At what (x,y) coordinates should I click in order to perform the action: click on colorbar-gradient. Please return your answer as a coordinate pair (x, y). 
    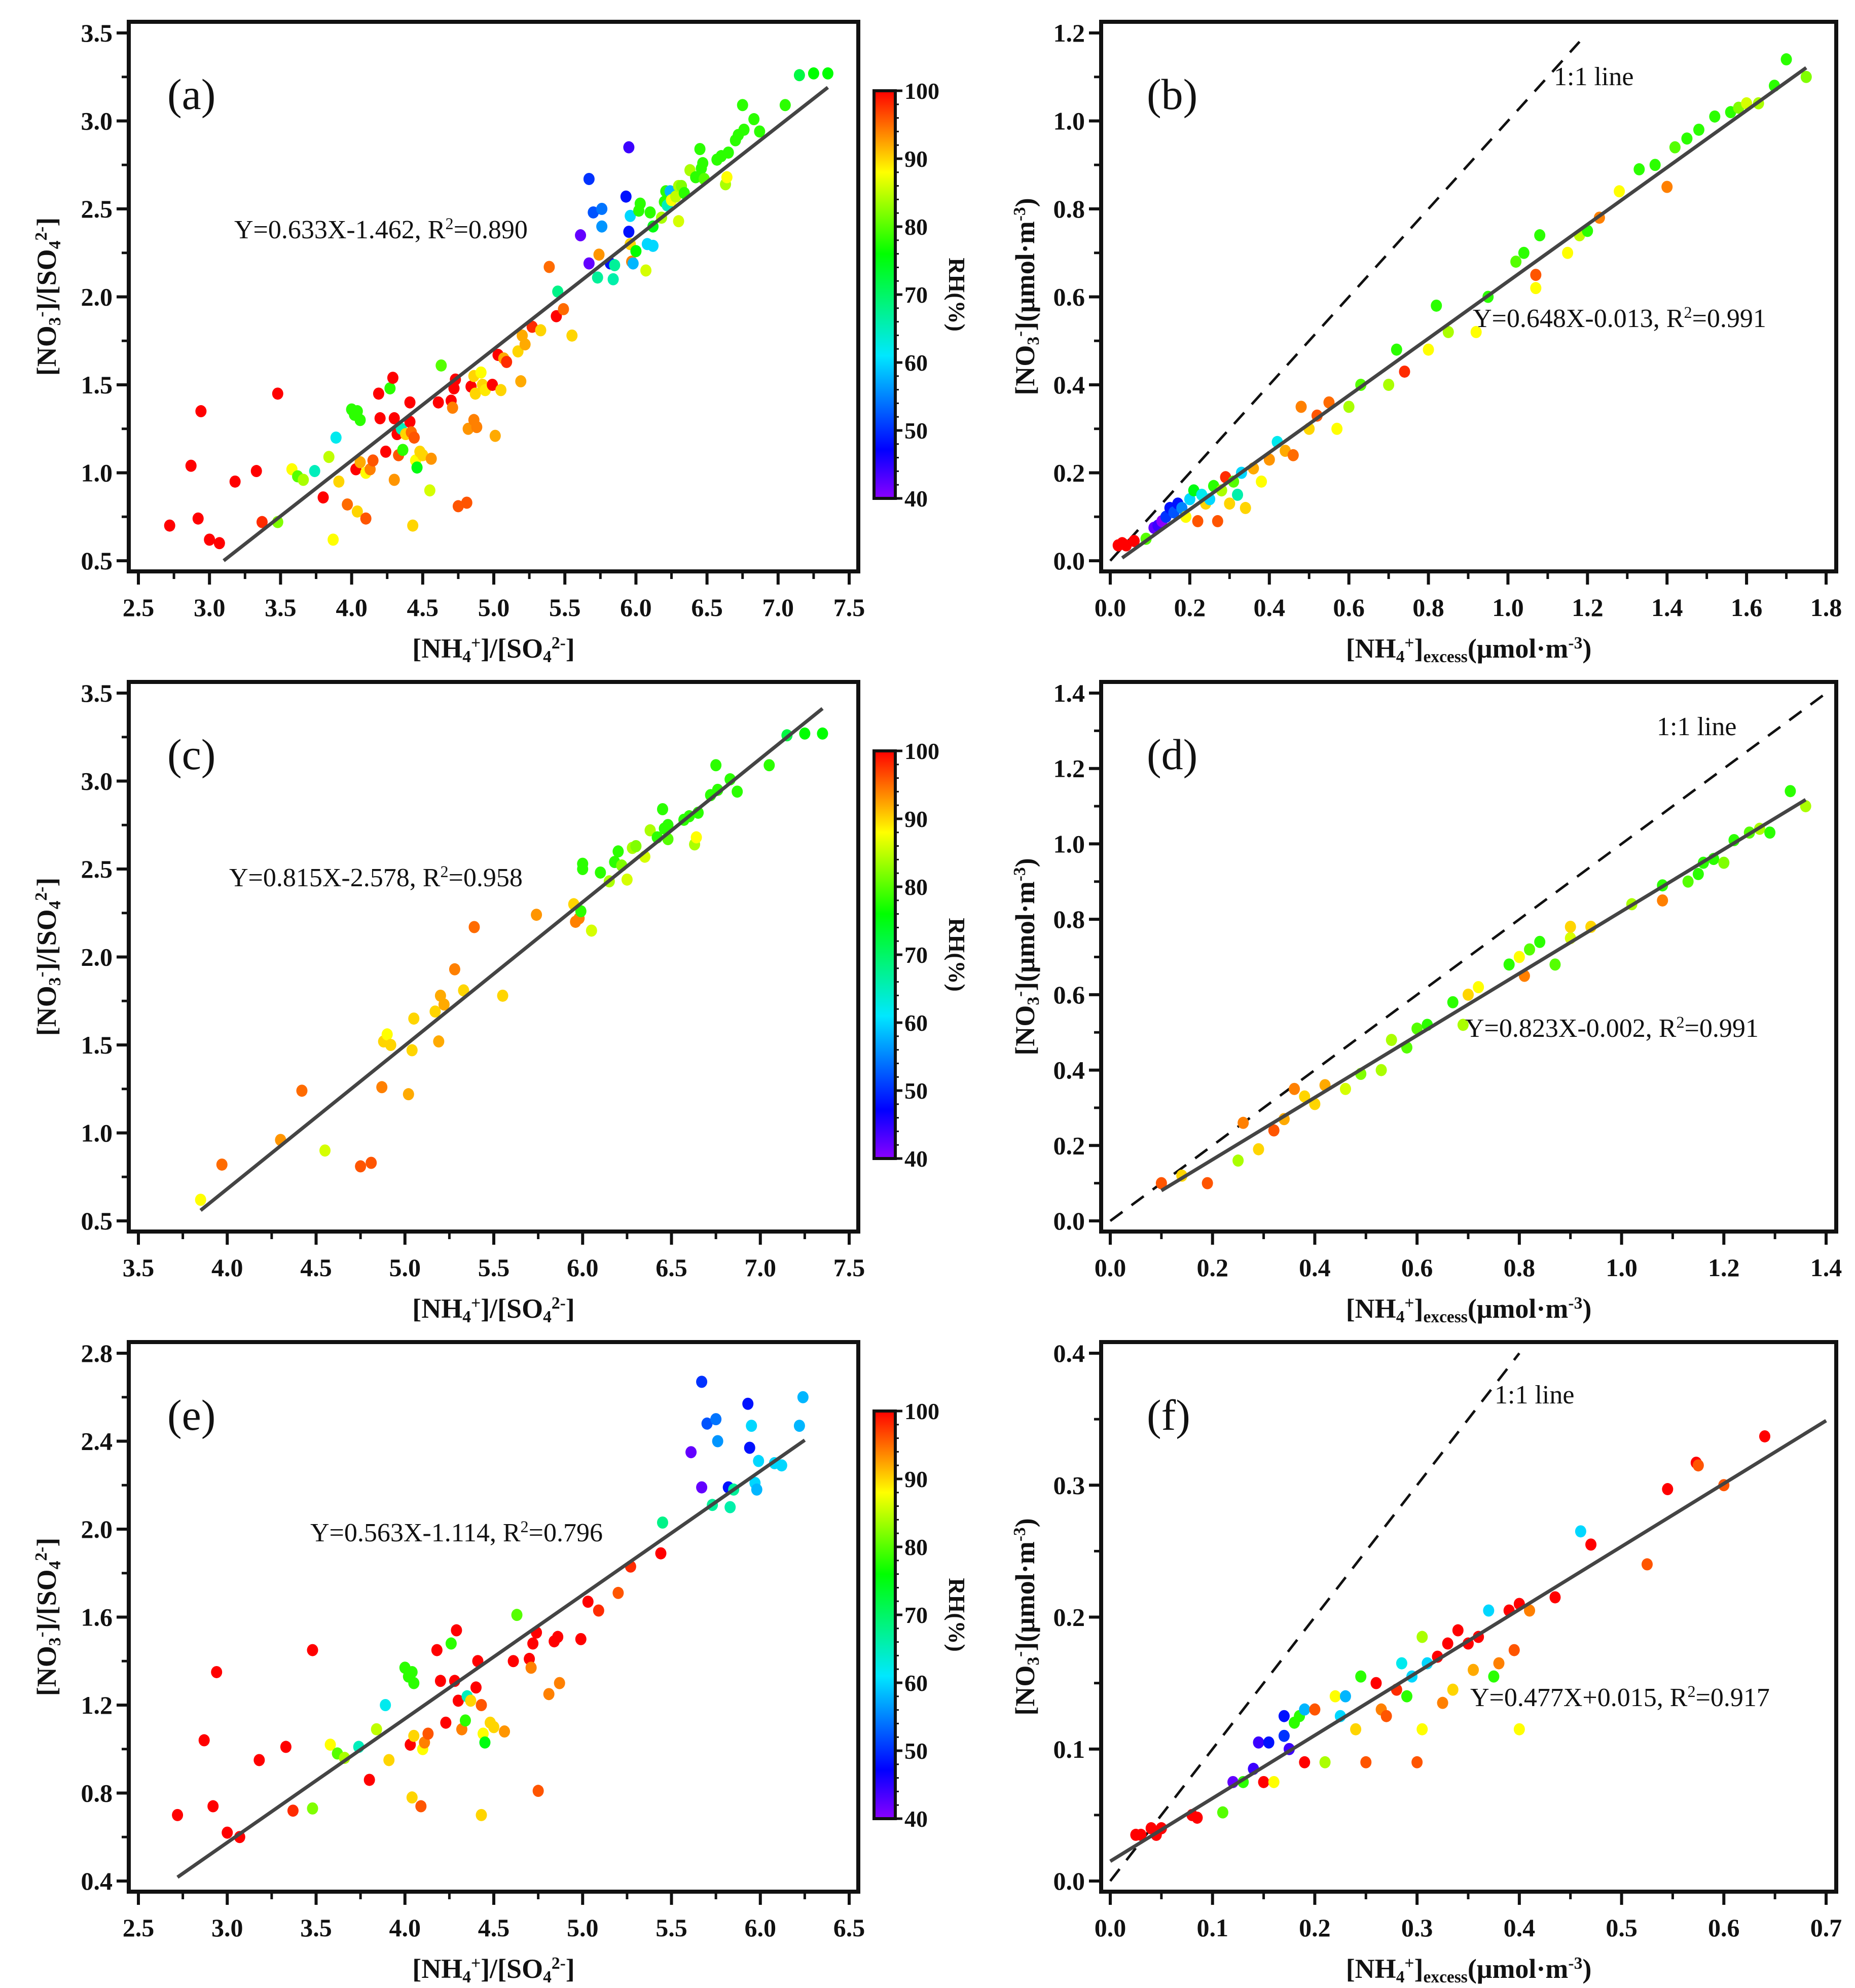
    Looking at the image, I should click on (884, 294).